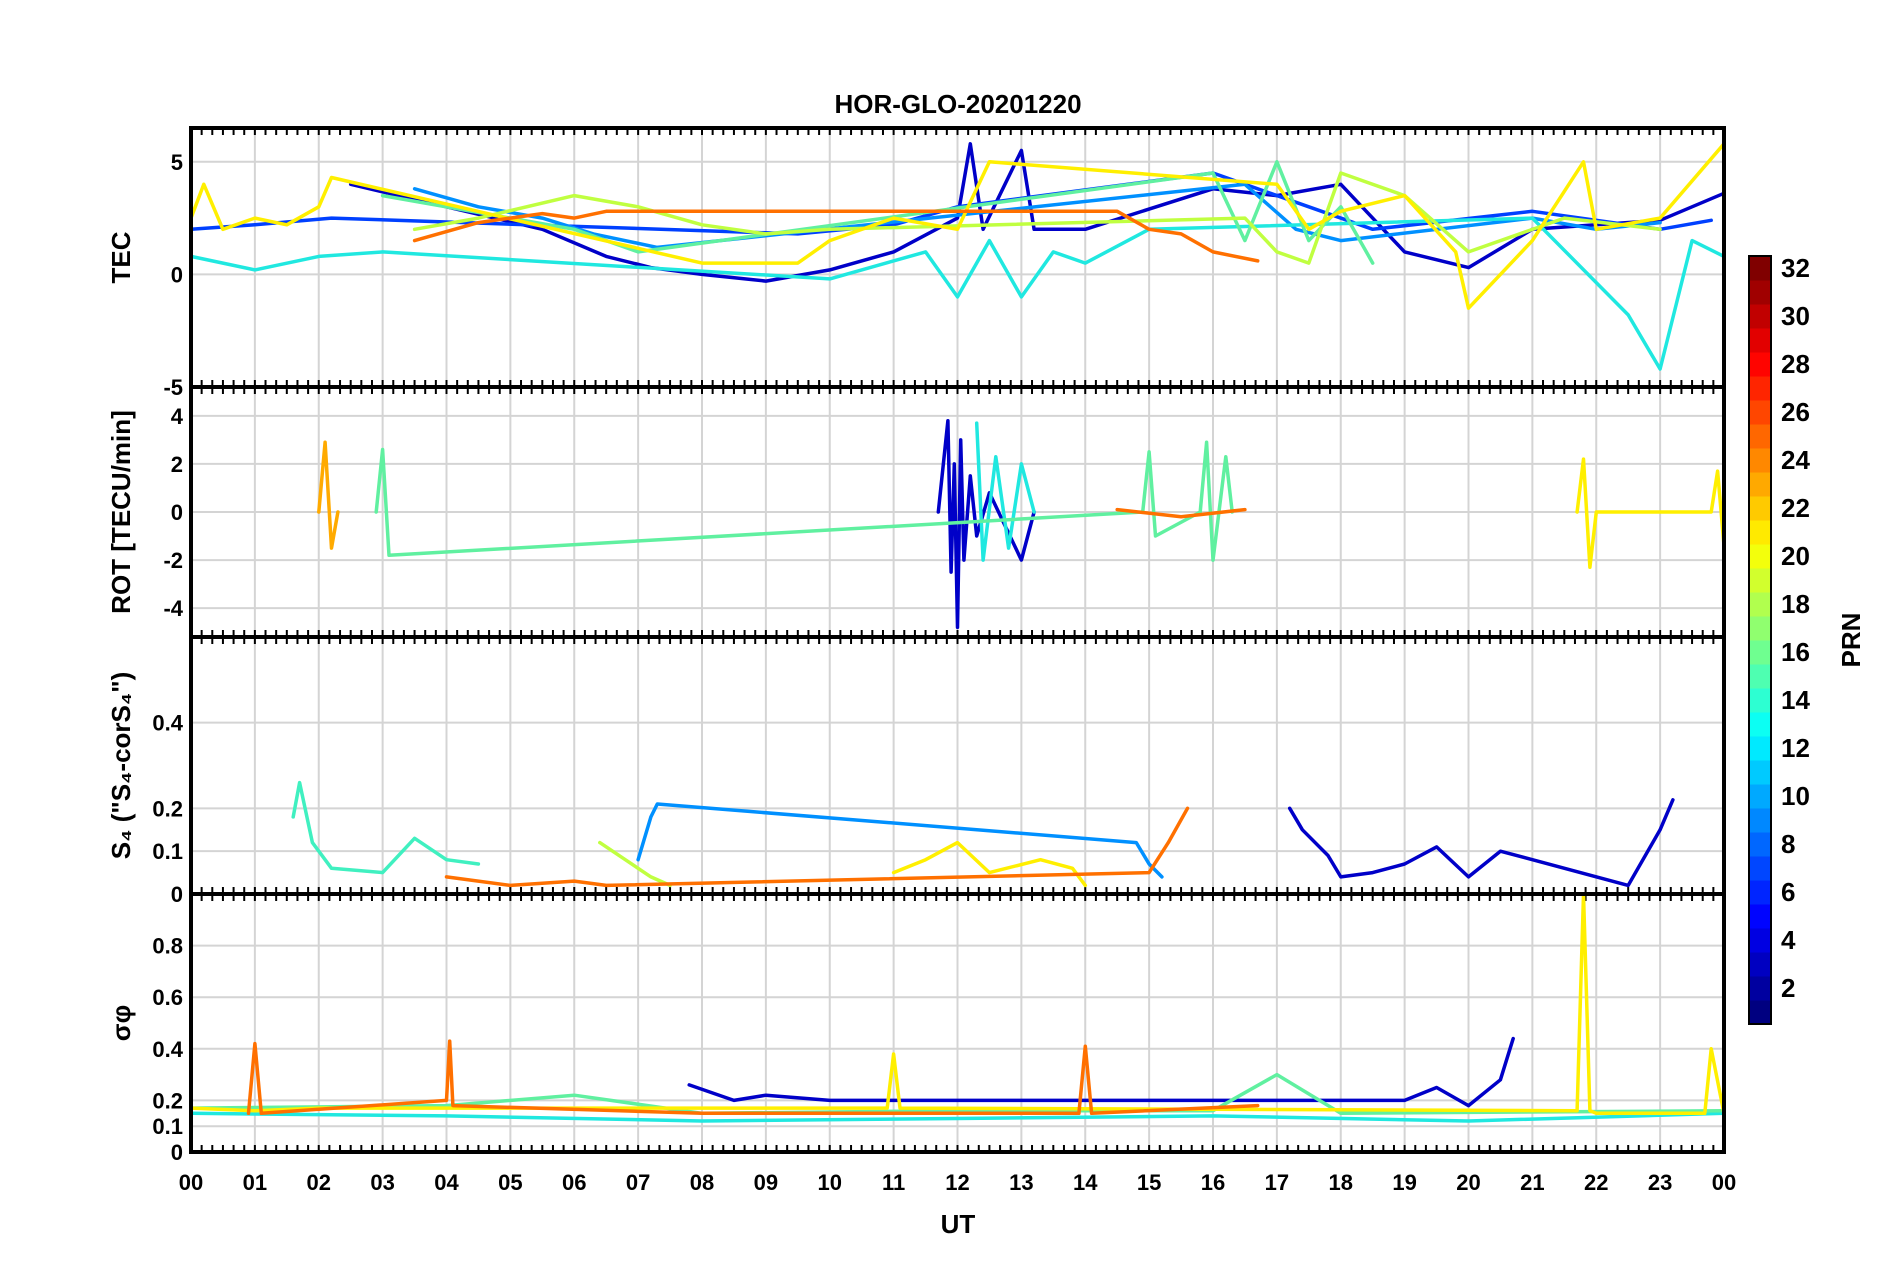  What do you see at coordinates (766, 1182) in the screenshot?
I see `x-tick-label: 09` at bounding box center [766, 1182].